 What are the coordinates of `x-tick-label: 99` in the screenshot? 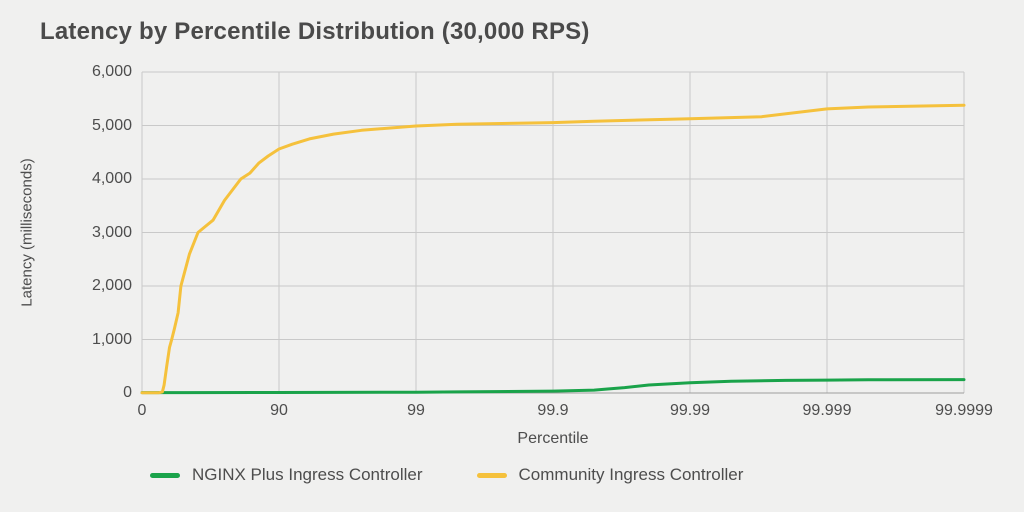 It's located at (416, 410).